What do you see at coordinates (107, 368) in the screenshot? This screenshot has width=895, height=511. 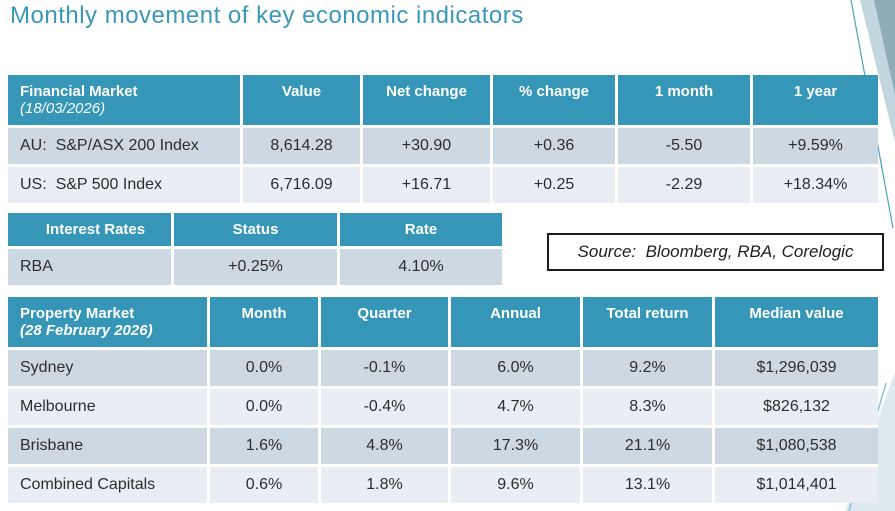 I see `row-label-sydney: Sydney` at bounding box center [107, 368].